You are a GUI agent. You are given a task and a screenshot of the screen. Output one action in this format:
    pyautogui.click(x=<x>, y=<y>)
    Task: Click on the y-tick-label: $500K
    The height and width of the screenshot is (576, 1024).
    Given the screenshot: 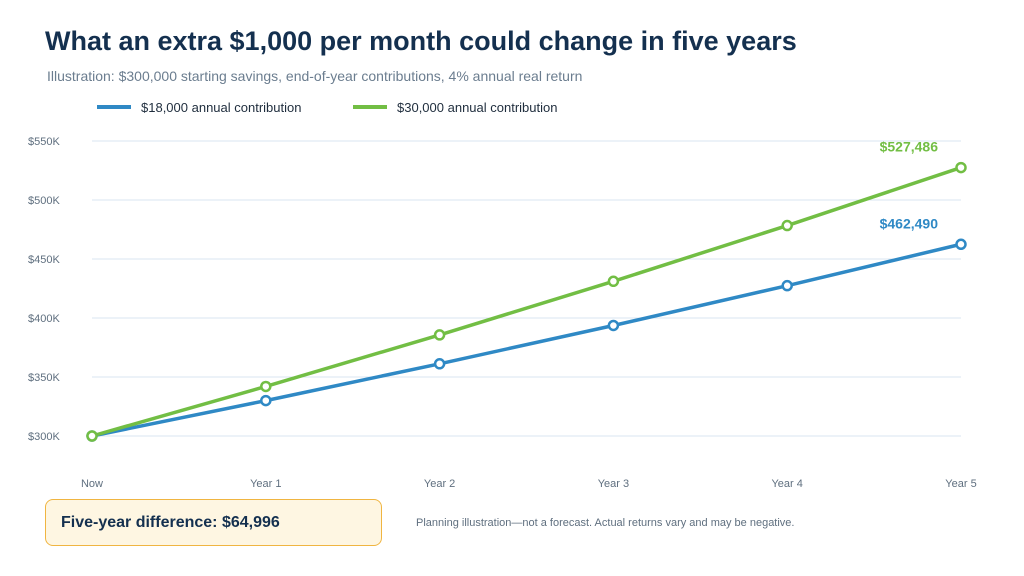 What is the action you would take?
    pyautogui.click(x=44, y=201)
    